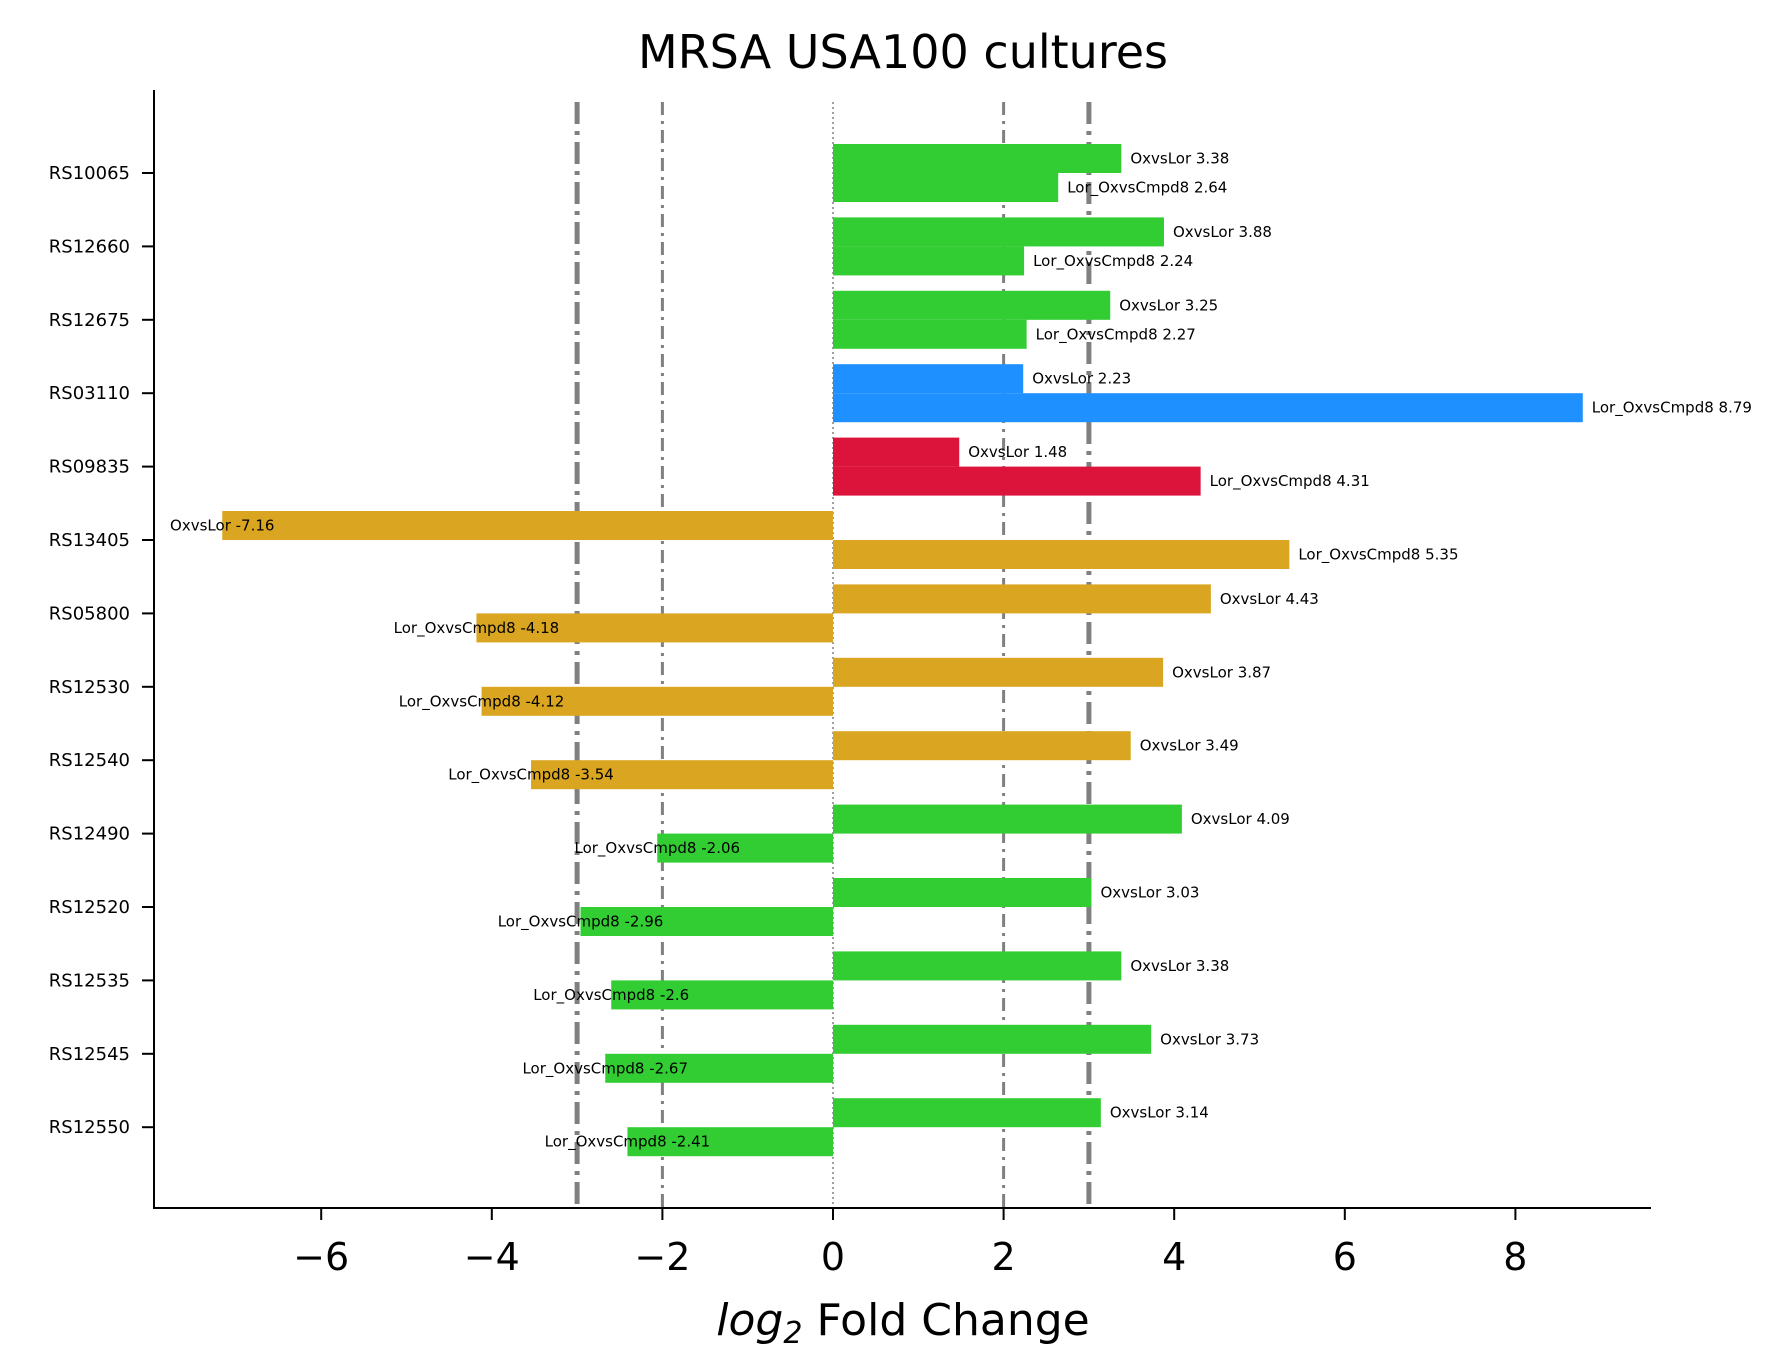  What do you see at coordinates (89, 173) in the screenshot?
I see `y-tick-label: RS10065` at bounding box center [89, 173].